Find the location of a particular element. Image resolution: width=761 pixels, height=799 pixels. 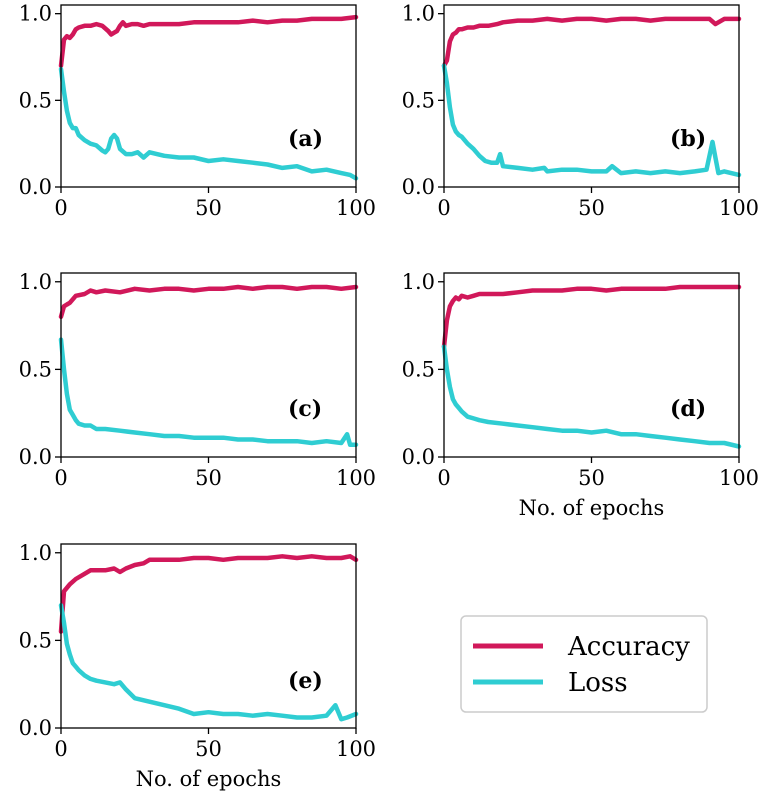

panel-label: (a) is located at coordinates (305, 139).